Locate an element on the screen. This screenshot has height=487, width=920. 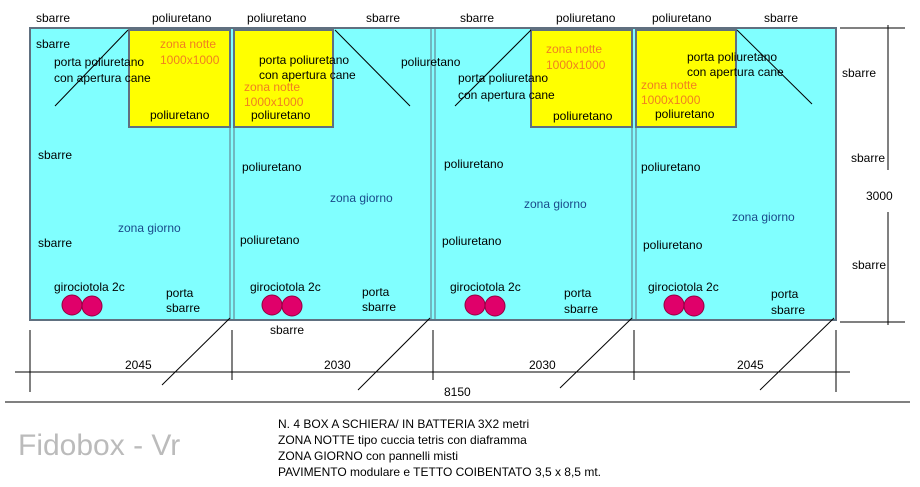
night-zones is located at coordinates (432, 78).